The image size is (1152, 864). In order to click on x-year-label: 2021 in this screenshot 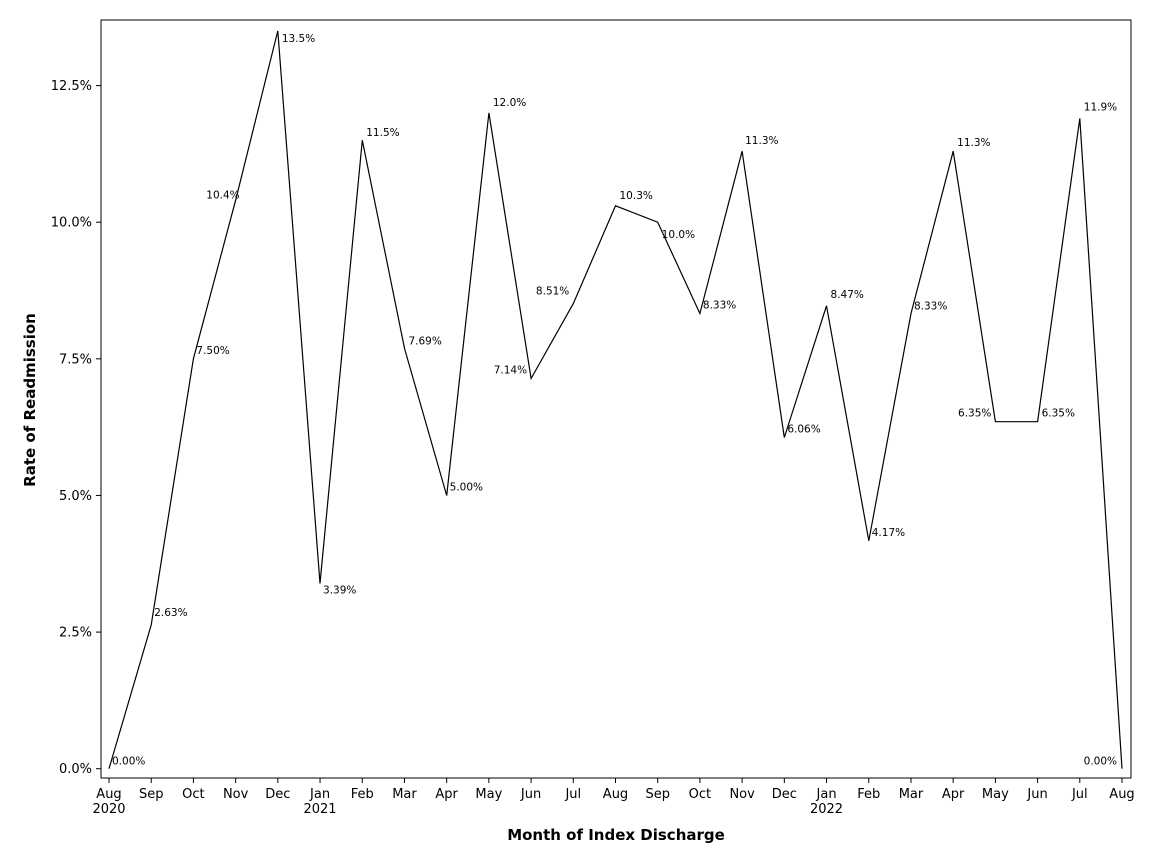, I will do `click(319, 809)`.